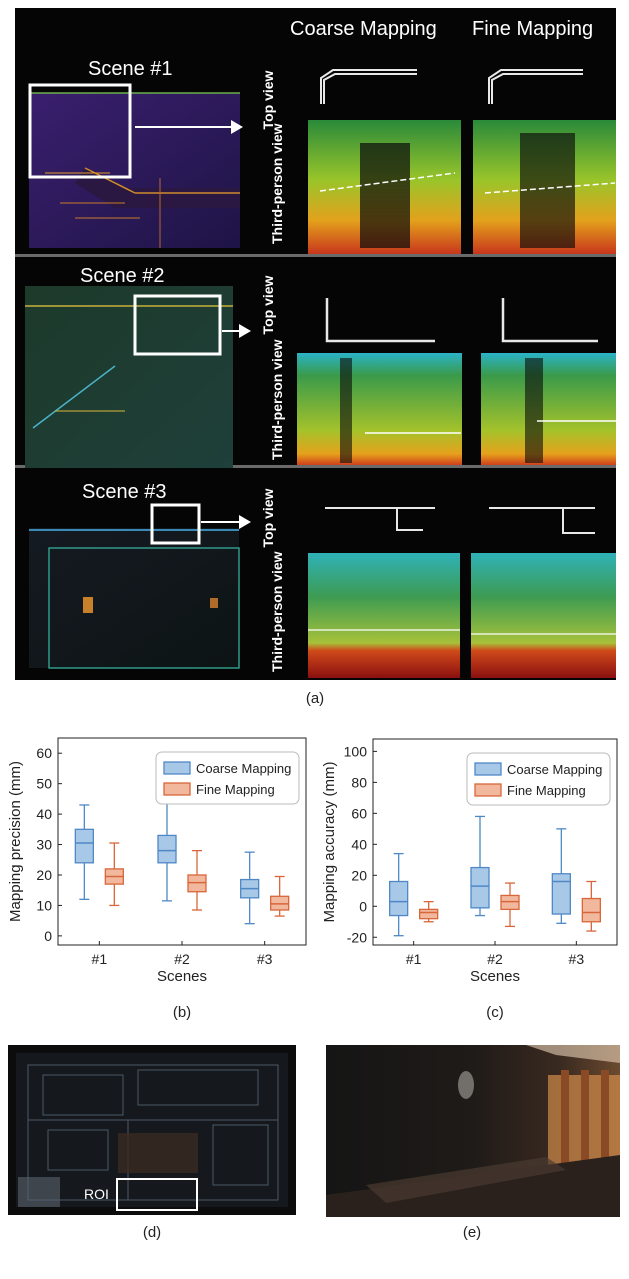  What do you see at coordinates (533, 29) in the screenshot?
I see `col-header-fine: Fine Mapping` at bounding box center [533, 29].